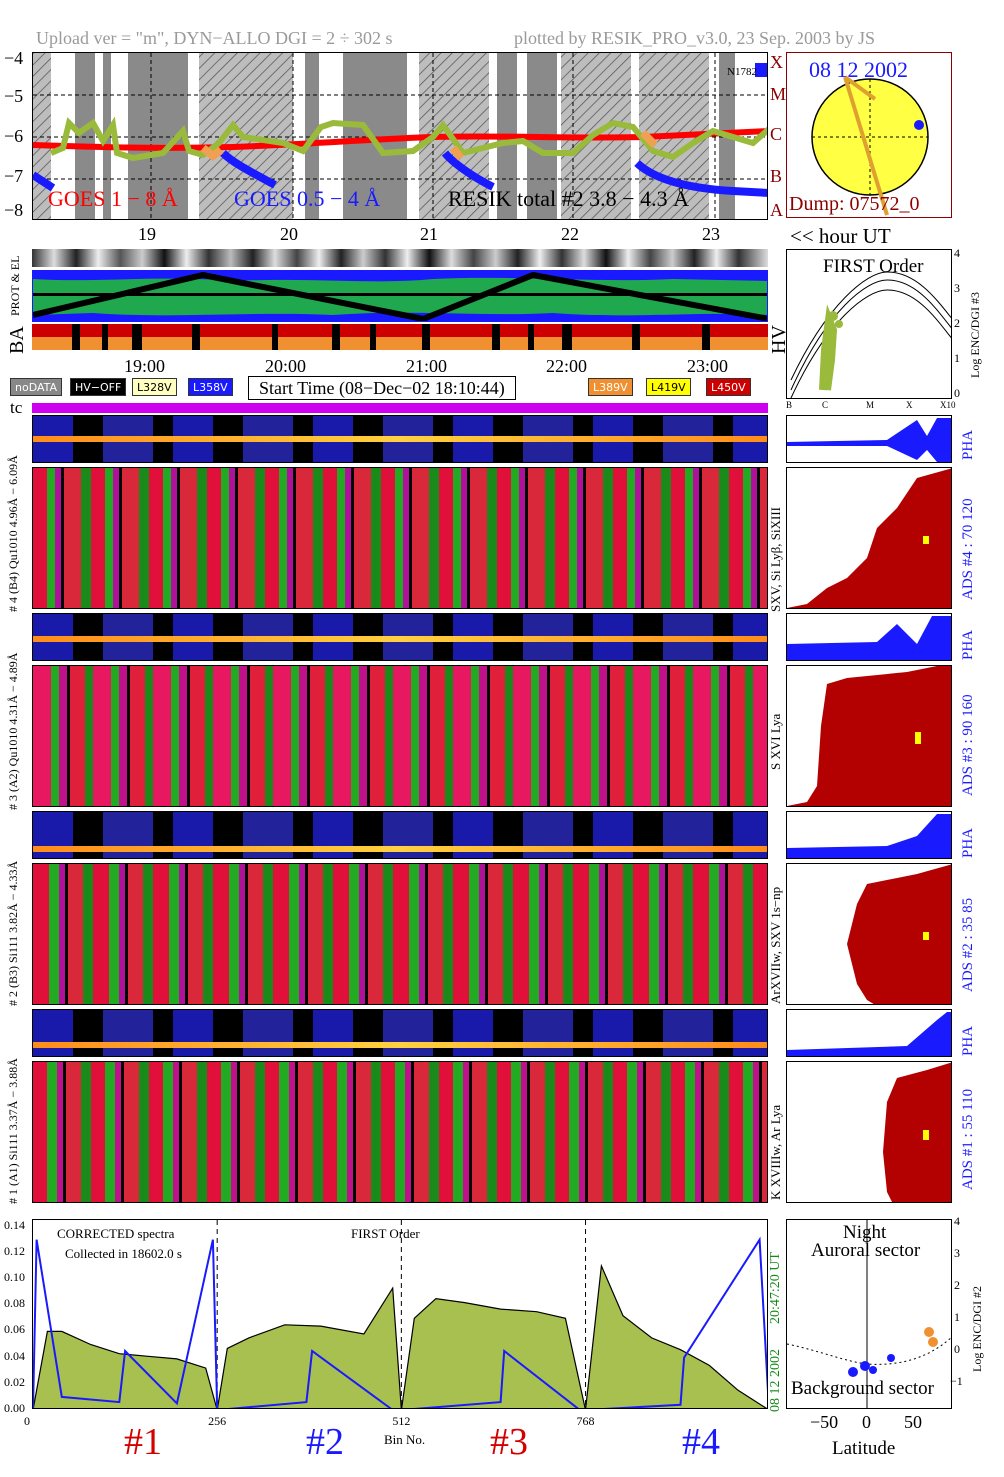  What do you see at coordinates (14, 96) in the screenshot?
I see `goes-ytick: −5` at bounding box center [14, 96].